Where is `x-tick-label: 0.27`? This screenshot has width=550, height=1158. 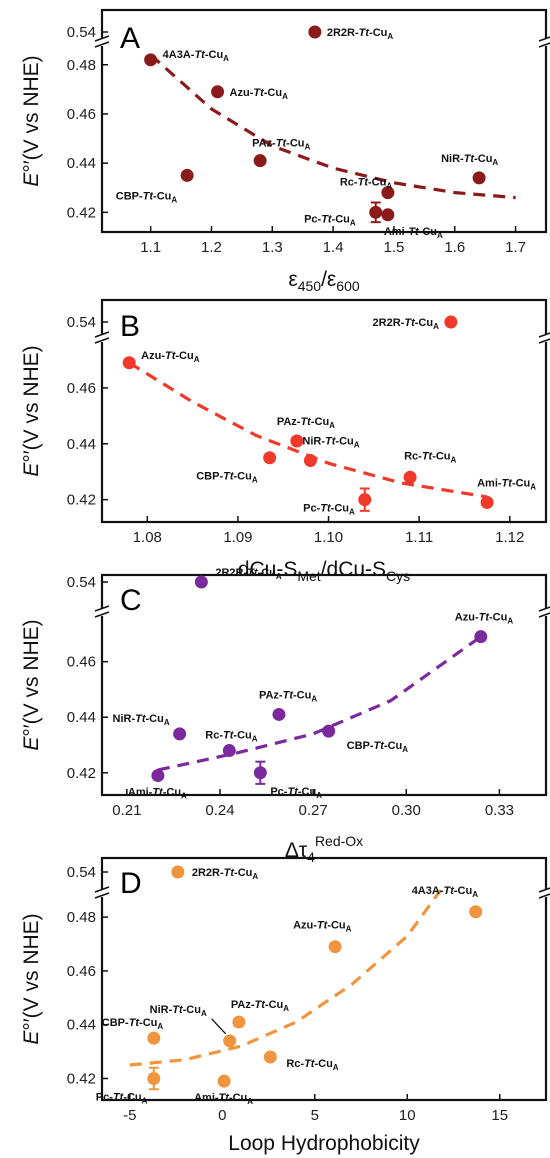
x-tick-label: 0.27 is located at coordinates (313, 810).